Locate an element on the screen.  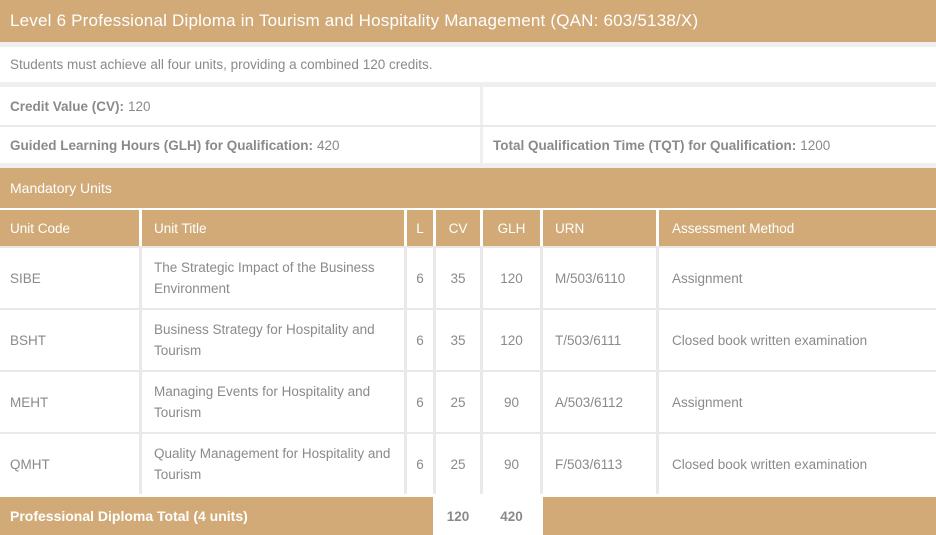
total-filler-cell is located at coordinates (739, 516).